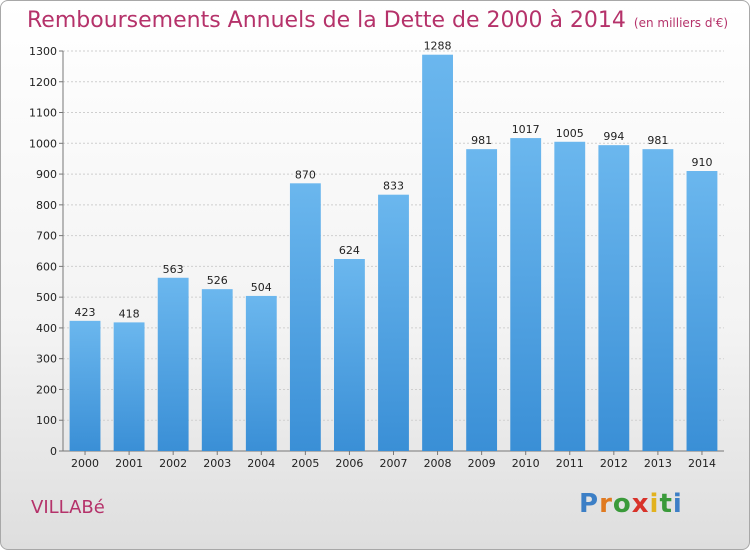 The image size is (750, 550). Describe the element at coordinates (393, 186) in the screenshot. I see `data-label: 833` at that location.